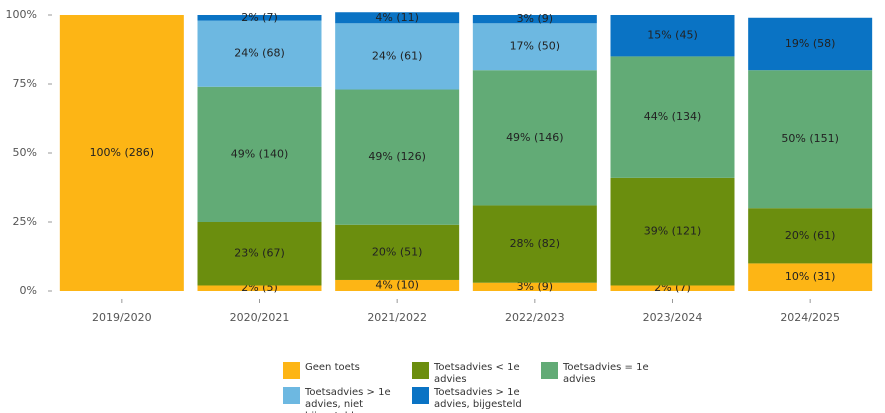 This screenshot has width=885, height=413. I want to click on data-label: 44% (134), so click(673, 116).